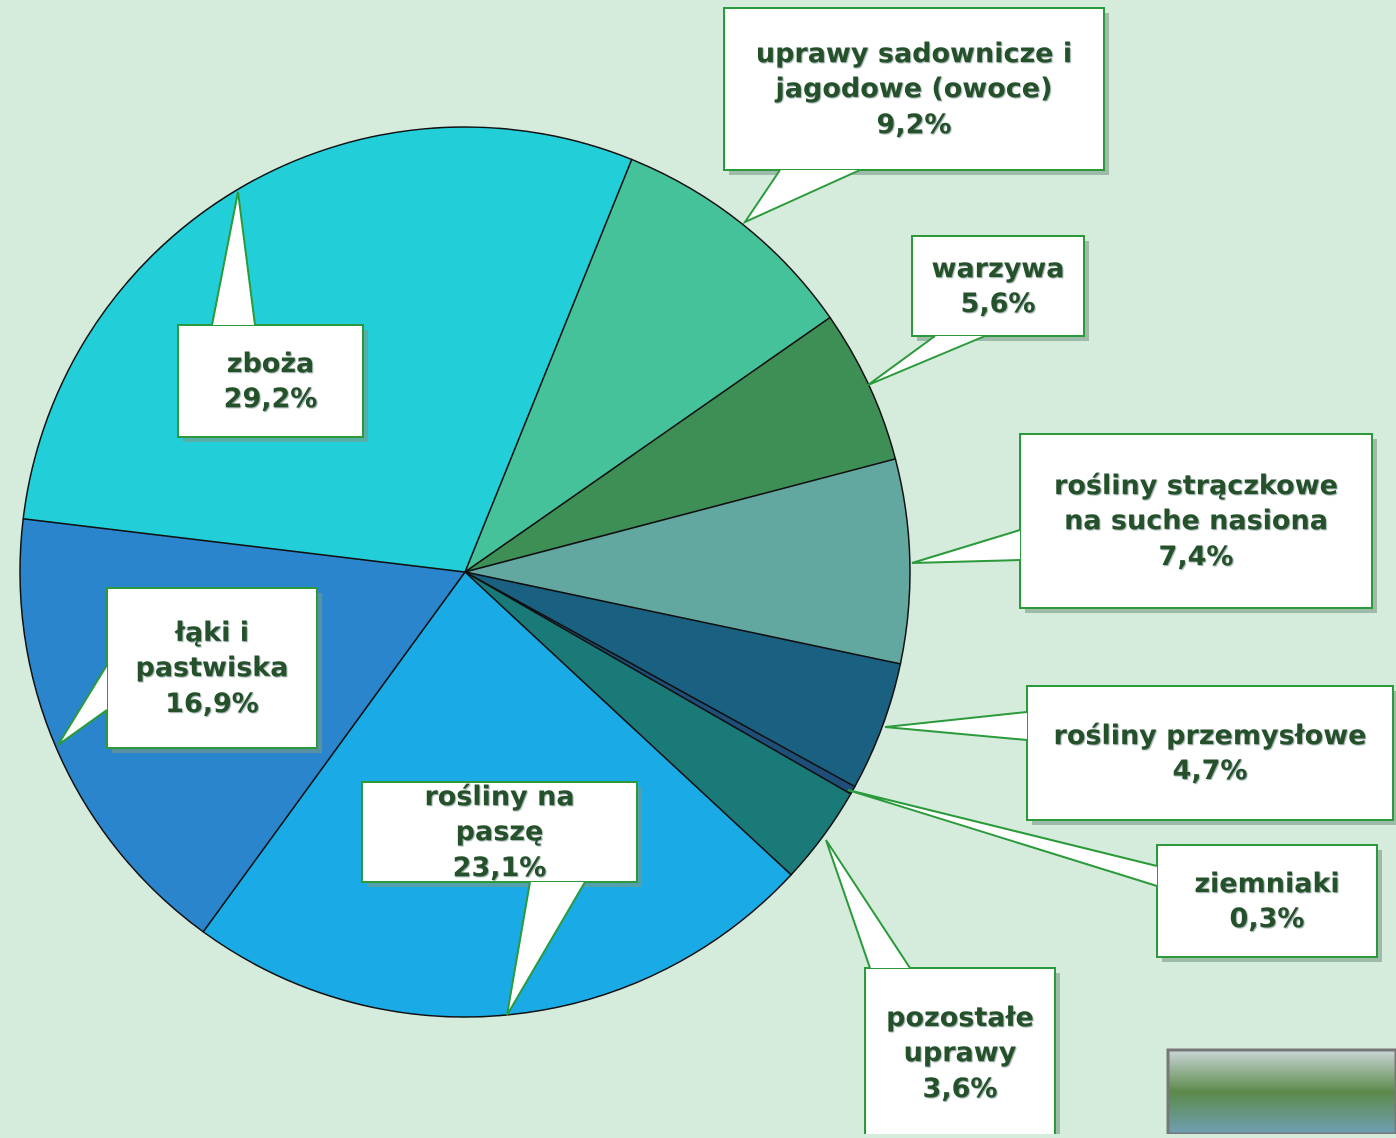 This screenshot has width=1396, height=1138. I want to click on slice-label: łąki i pastwiska 16,9%, so click(212, 668).